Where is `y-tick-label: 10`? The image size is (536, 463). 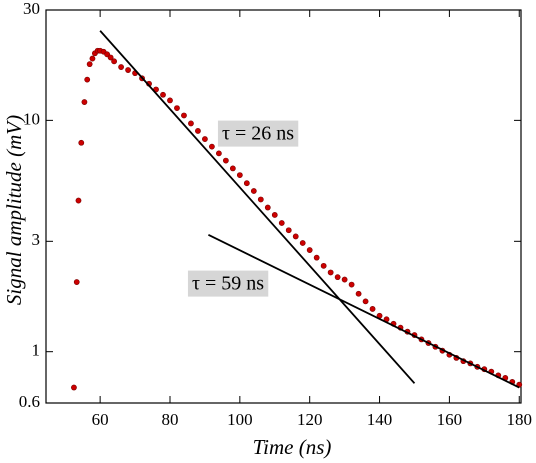
y-tick-label: 10 is located at coordinates (31, 118).